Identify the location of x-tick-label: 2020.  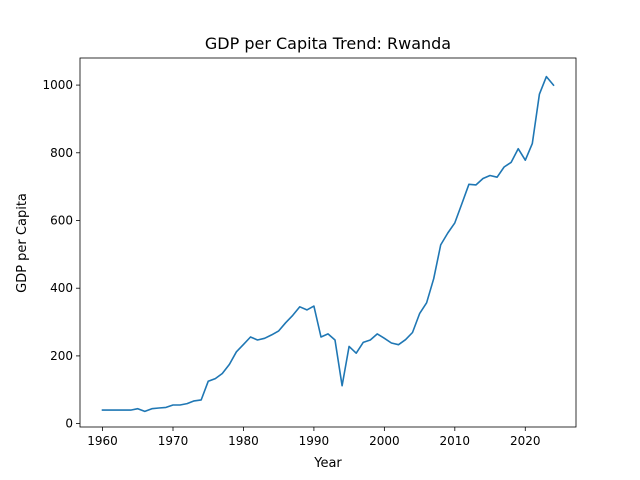
(525, 441).